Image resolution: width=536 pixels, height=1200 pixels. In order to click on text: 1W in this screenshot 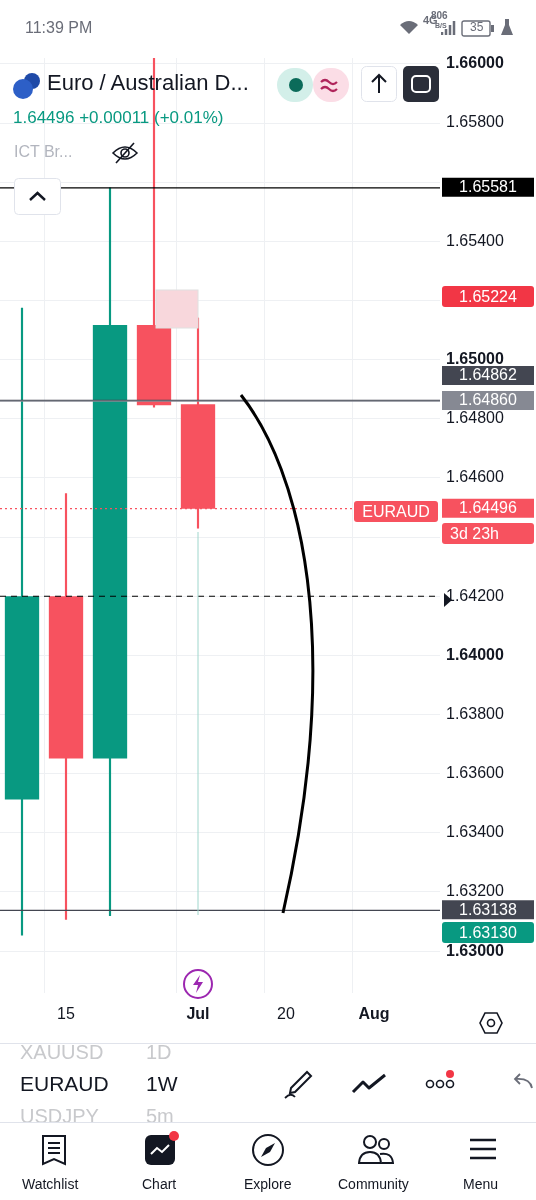, I will do `click(162, 1084)`.